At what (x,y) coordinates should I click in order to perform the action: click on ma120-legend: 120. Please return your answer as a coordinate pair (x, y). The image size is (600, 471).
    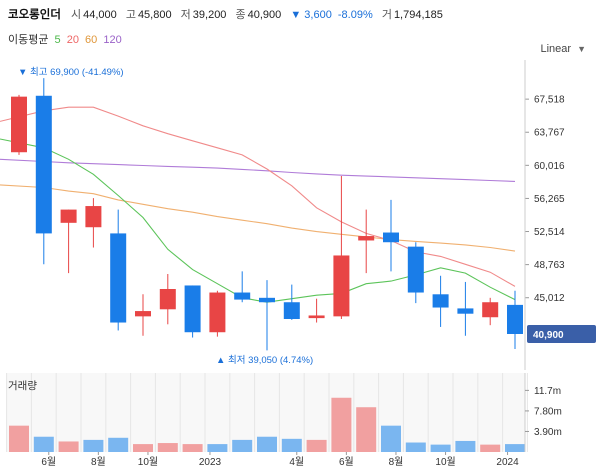
    Looking at the image, I should click on (112, 40).